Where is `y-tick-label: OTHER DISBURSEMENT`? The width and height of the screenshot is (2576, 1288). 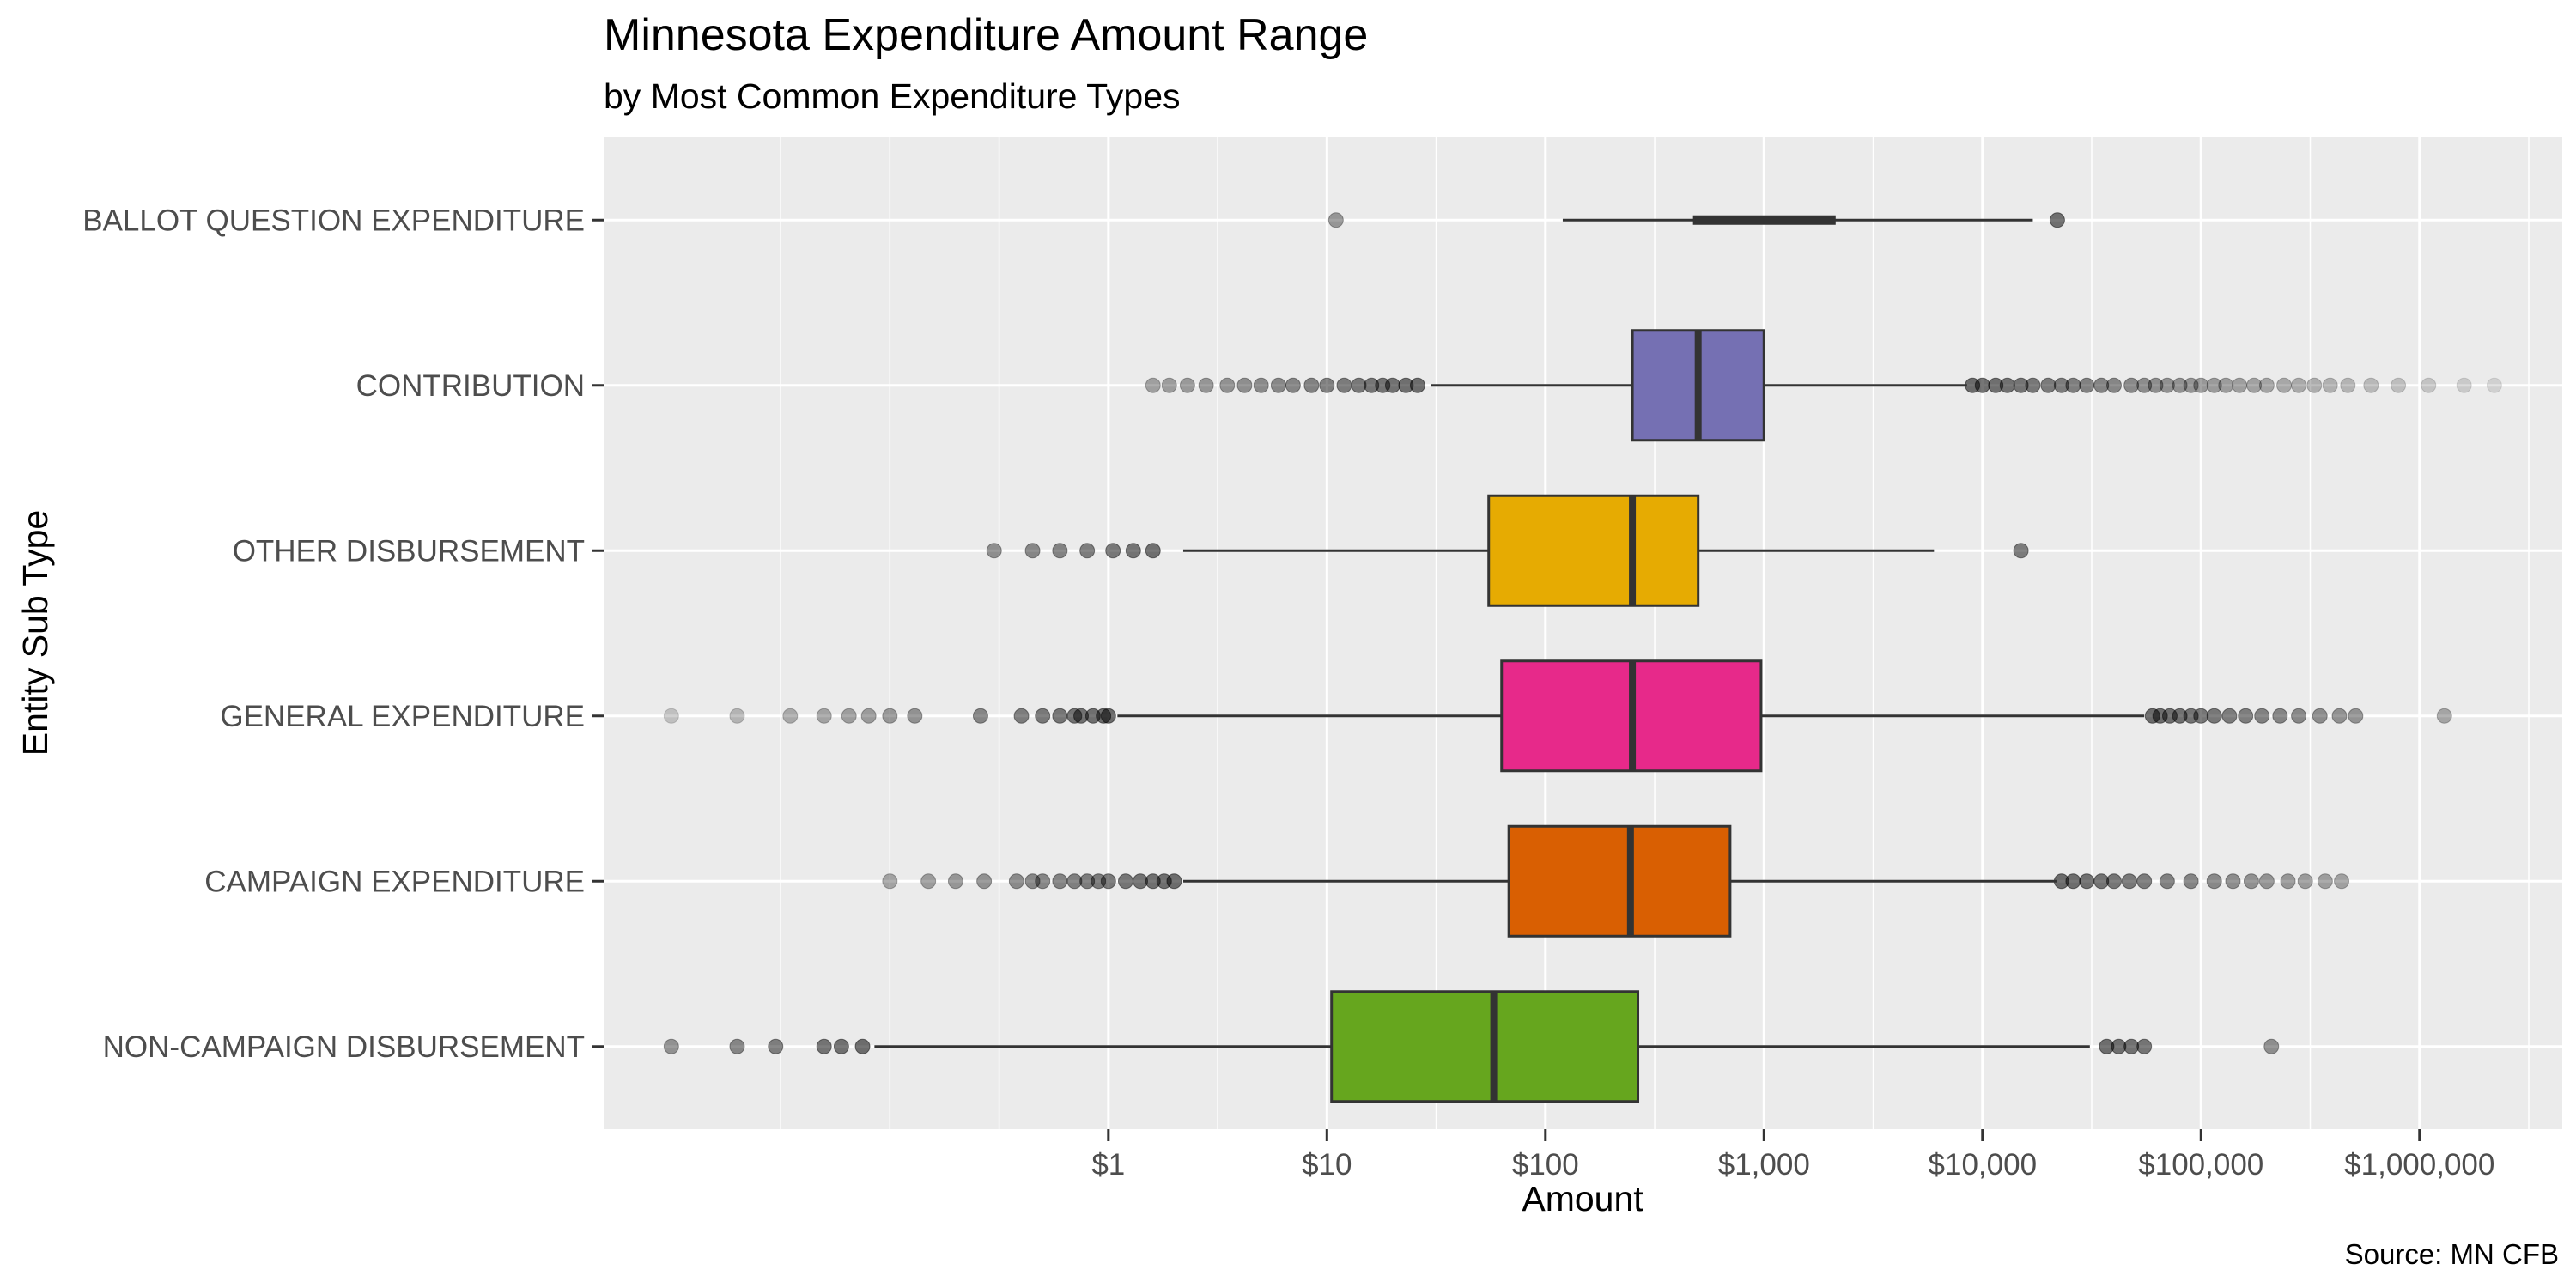
y-tick-label: OTHER DISBURSEMENT is located at coordinates (409, 551).